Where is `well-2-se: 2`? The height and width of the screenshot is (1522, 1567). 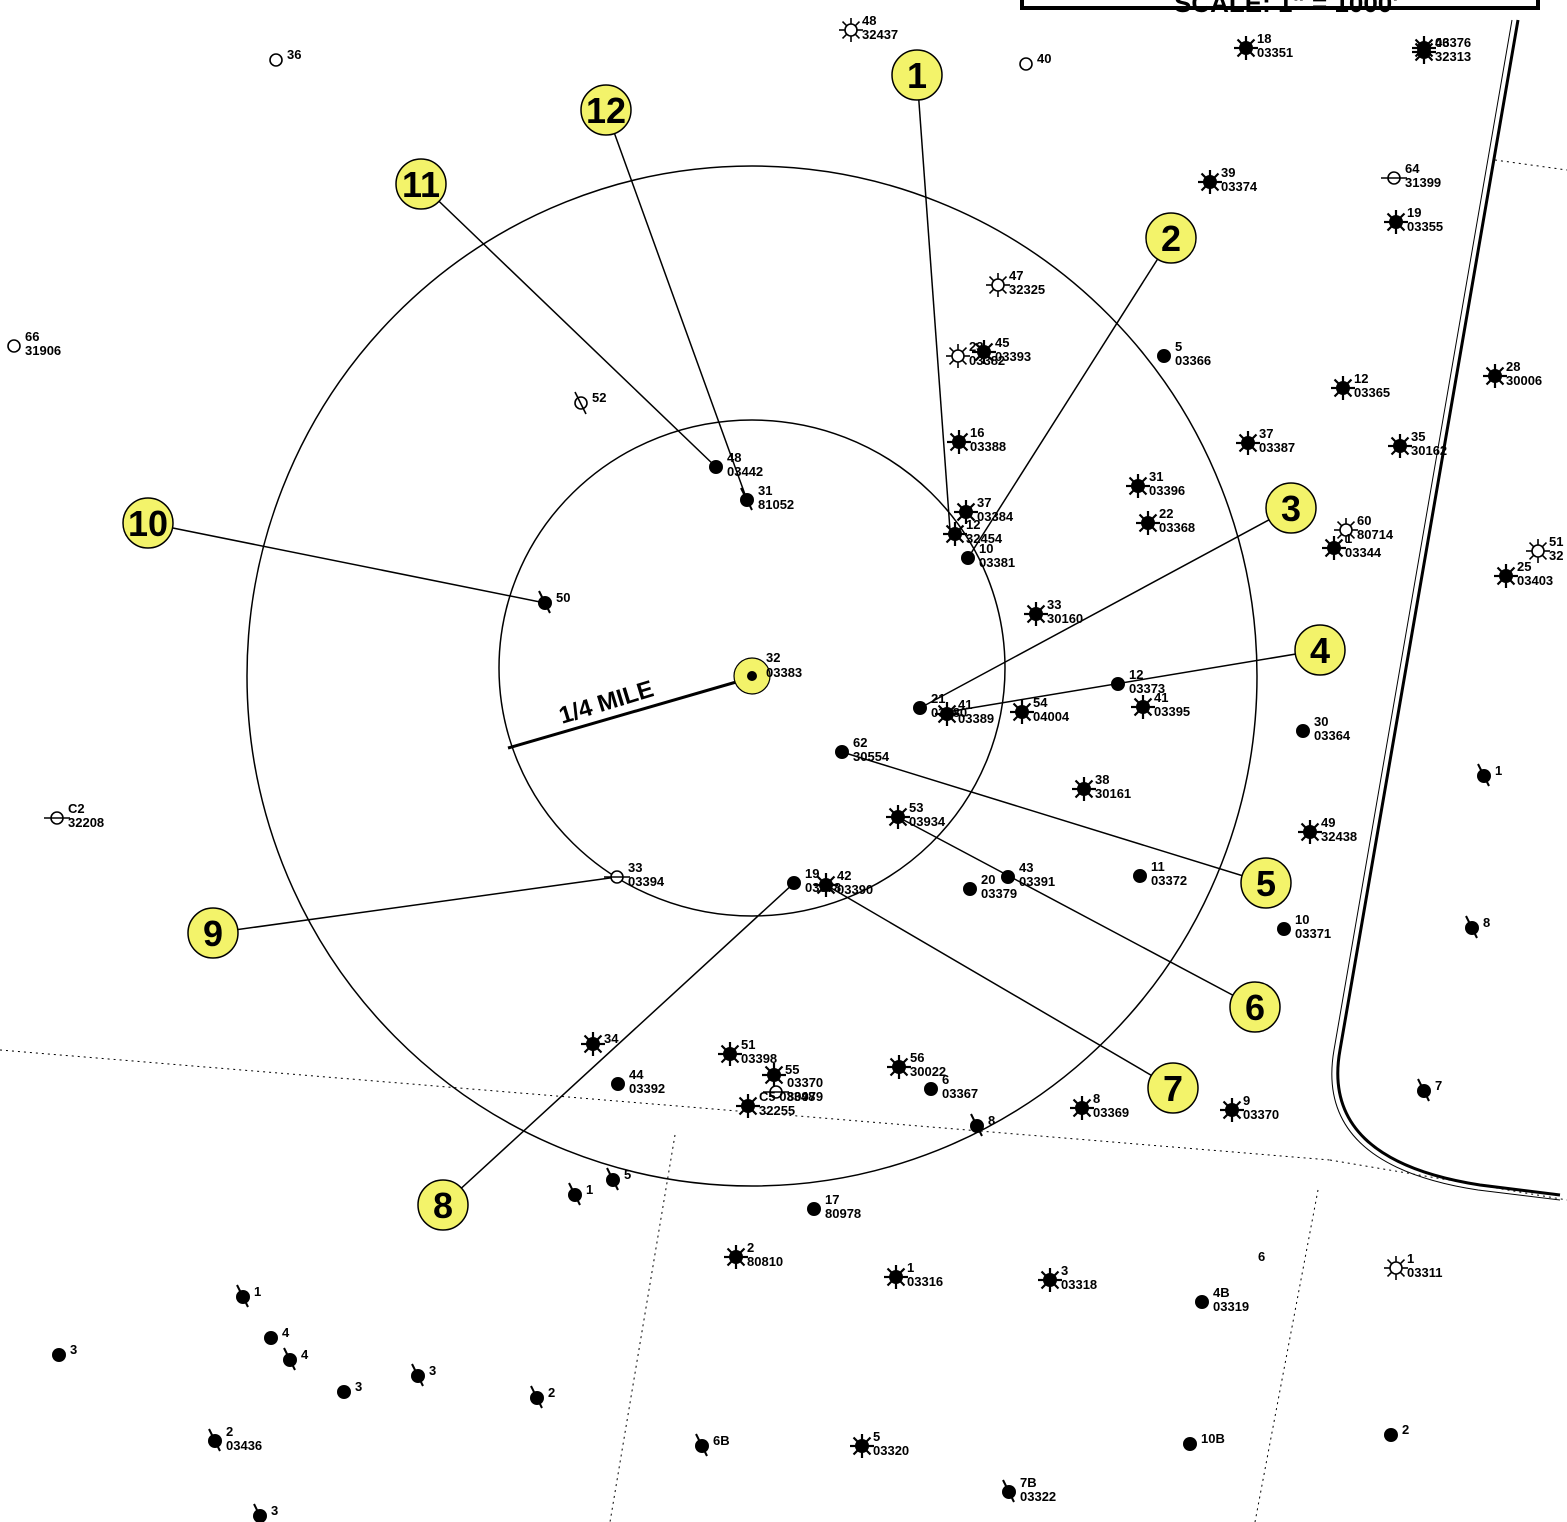
well-2-se: 2 is located at coordinates (1396, 1432).